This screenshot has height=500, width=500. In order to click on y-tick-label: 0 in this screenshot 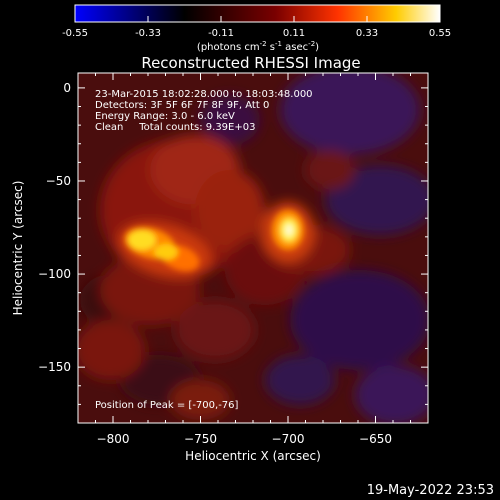, I will do `click(67, 88)`.